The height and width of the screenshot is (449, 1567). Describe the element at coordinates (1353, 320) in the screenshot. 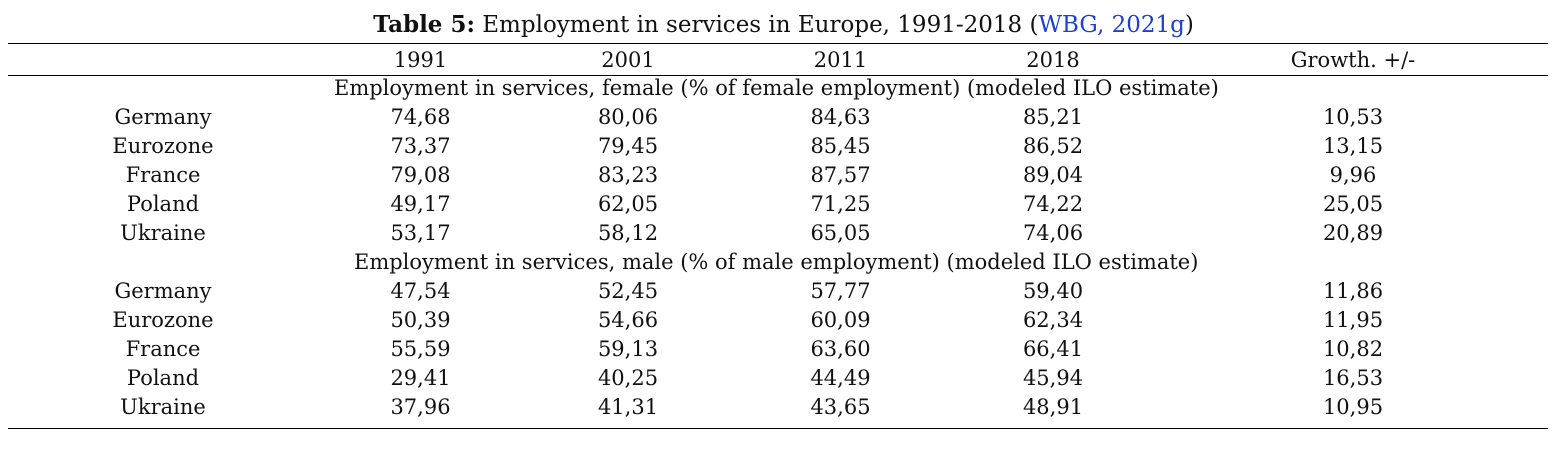

I see `table-cell-growth: 11,95` at that location.